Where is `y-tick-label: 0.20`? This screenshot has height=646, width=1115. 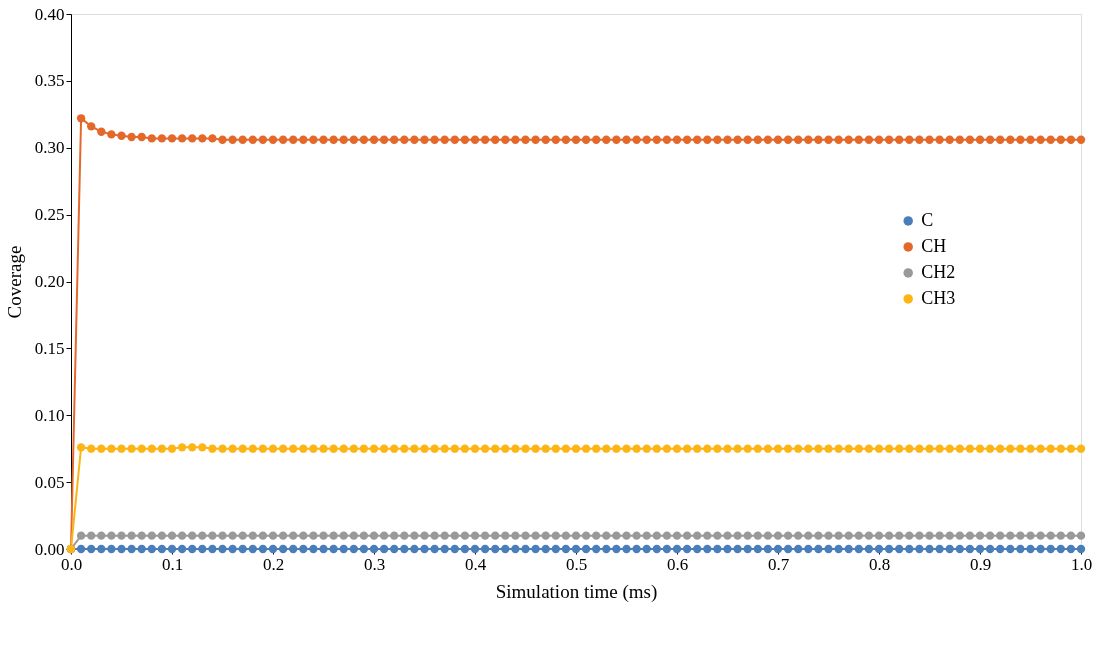 y-tick-label: 0.20 is located at coordinates (49, 281).